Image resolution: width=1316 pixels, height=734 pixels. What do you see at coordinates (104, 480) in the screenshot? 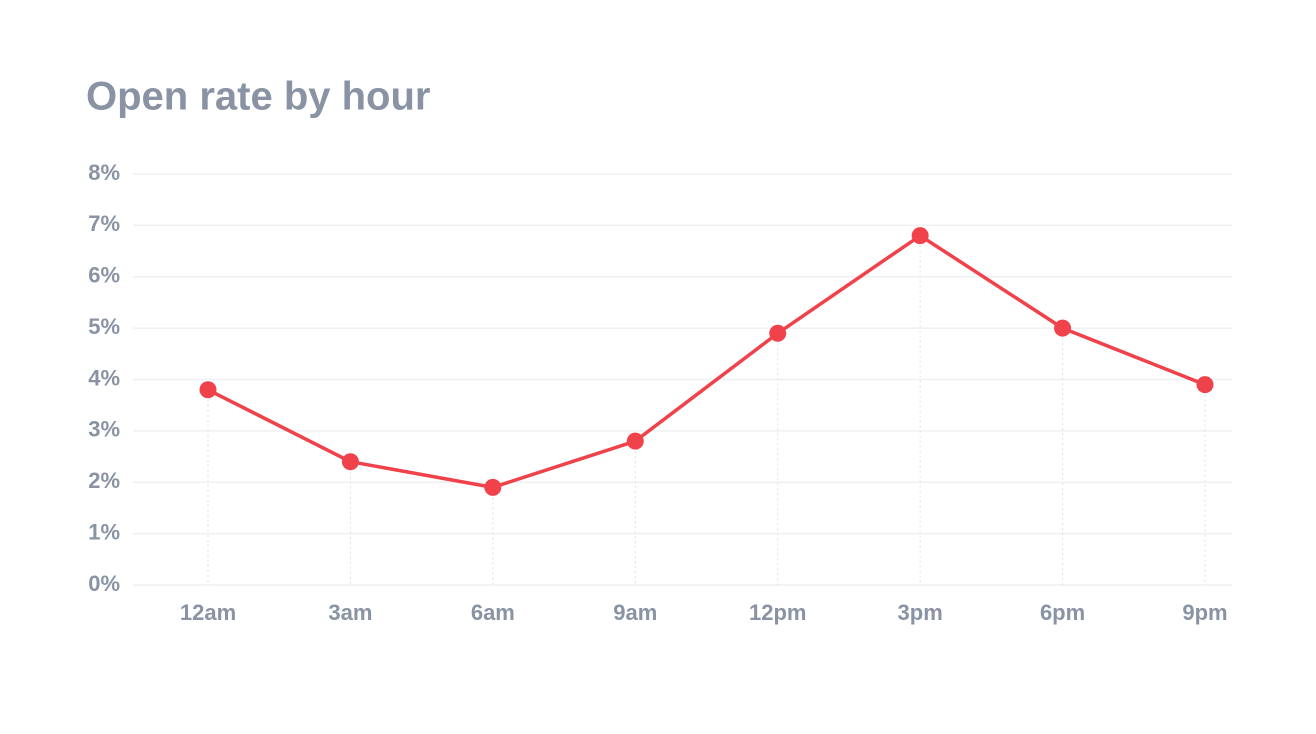
I see `y-tick-label: 2%` at bounding box center [104, 480].